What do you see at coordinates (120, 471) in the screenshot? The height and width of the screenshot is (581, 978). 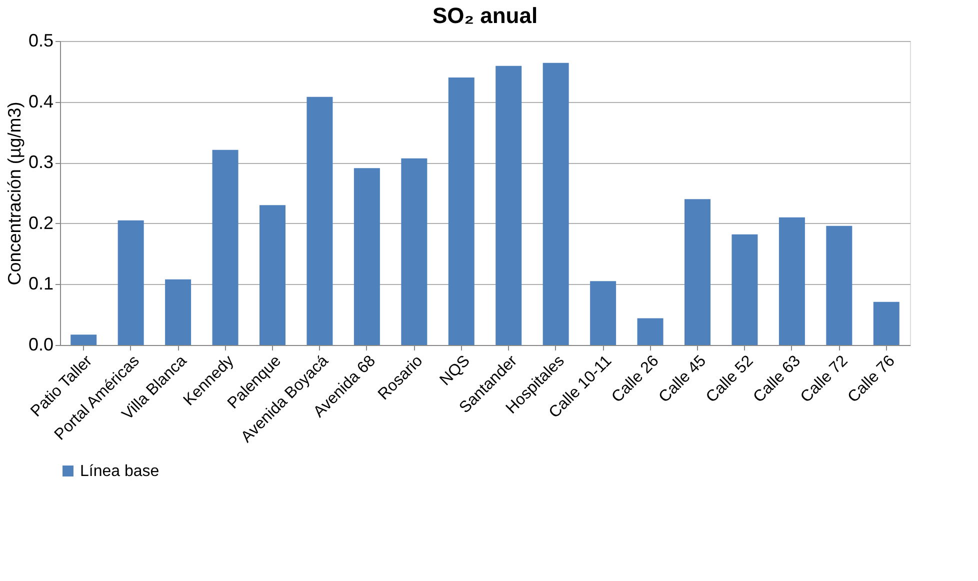 I see `legend-label: Línea base` at bounding box center [120, 471].